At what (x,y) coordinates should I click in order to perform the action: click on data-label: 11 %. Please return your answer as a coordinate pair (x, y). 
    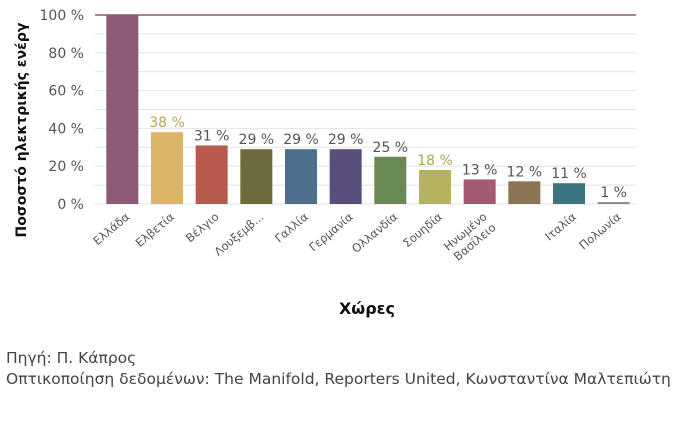
    Looking at the image, I should click on (569, 174).